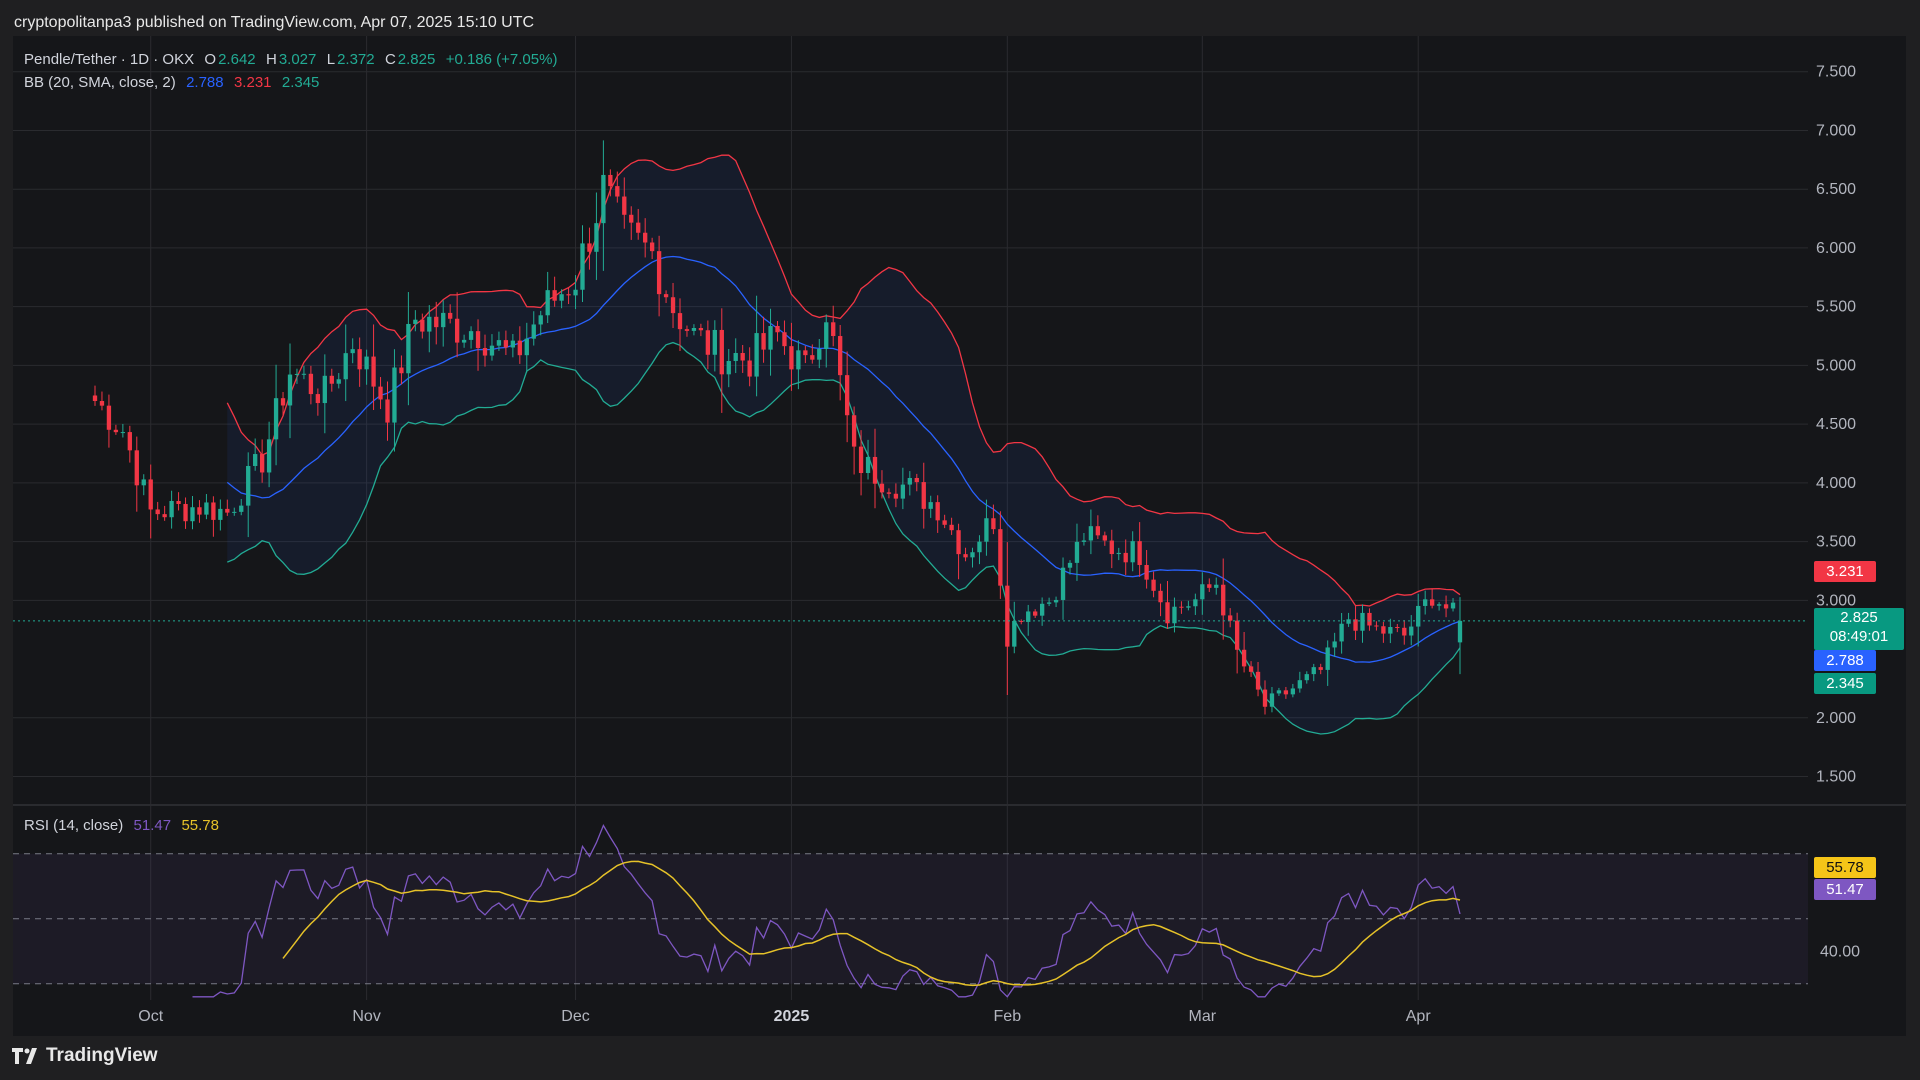  I want to click on rsi-tag: 51.47, so click(1845, 889).